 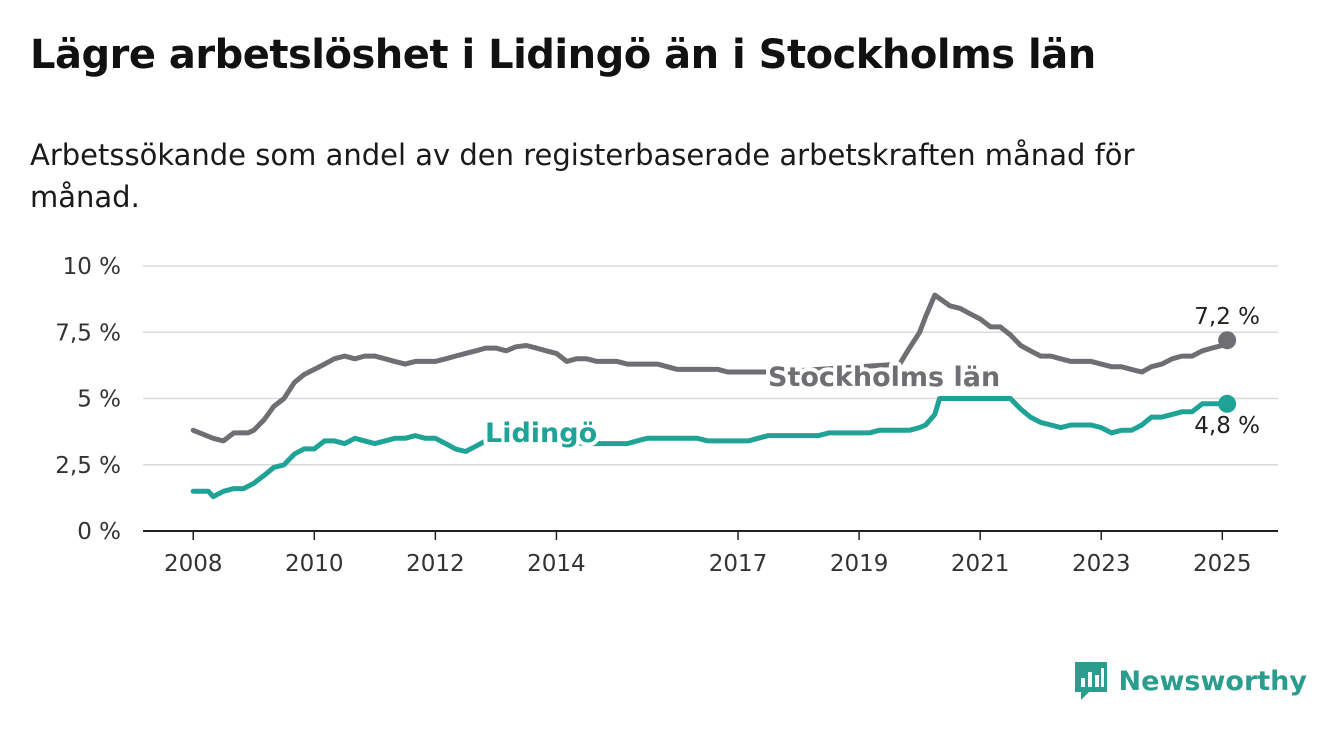 What do you see at coordinates (556, 564) in the screenshot?
I see `x-tick-label: 2014` at bounding box center [556, 564].